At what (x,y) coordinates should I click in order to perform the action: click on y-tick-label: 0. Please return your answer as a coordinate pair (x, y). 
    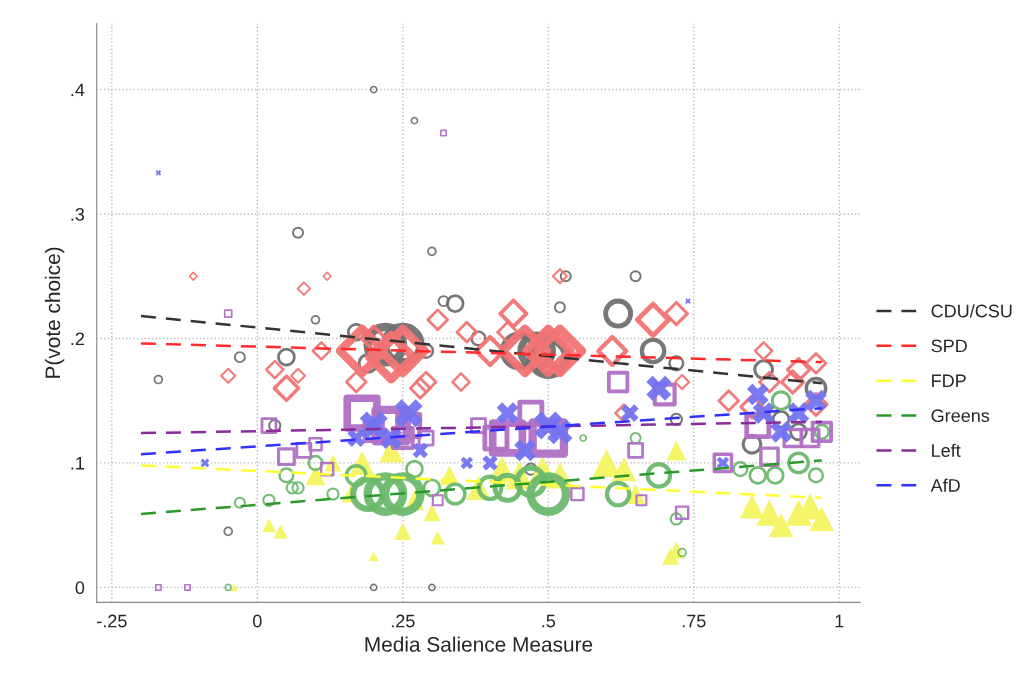
    Looking at the image, I should click on (80, 588).